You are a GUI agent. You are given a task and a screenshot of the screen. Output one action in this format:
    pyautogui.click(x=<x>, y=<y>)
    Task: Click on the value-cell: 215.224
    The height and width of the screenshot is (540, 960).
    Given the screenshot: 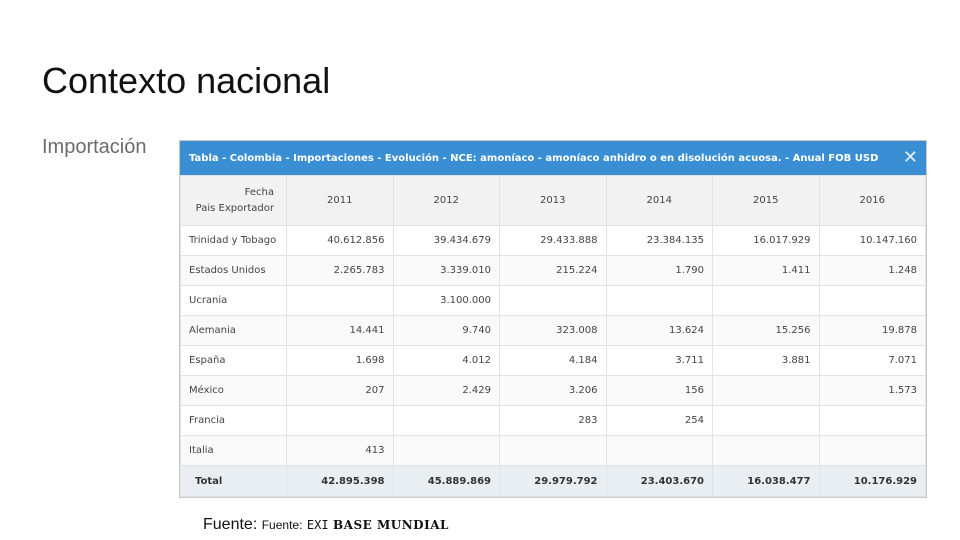 What is the action you would take?
    pyautogui.click(x=553, y=270)
    